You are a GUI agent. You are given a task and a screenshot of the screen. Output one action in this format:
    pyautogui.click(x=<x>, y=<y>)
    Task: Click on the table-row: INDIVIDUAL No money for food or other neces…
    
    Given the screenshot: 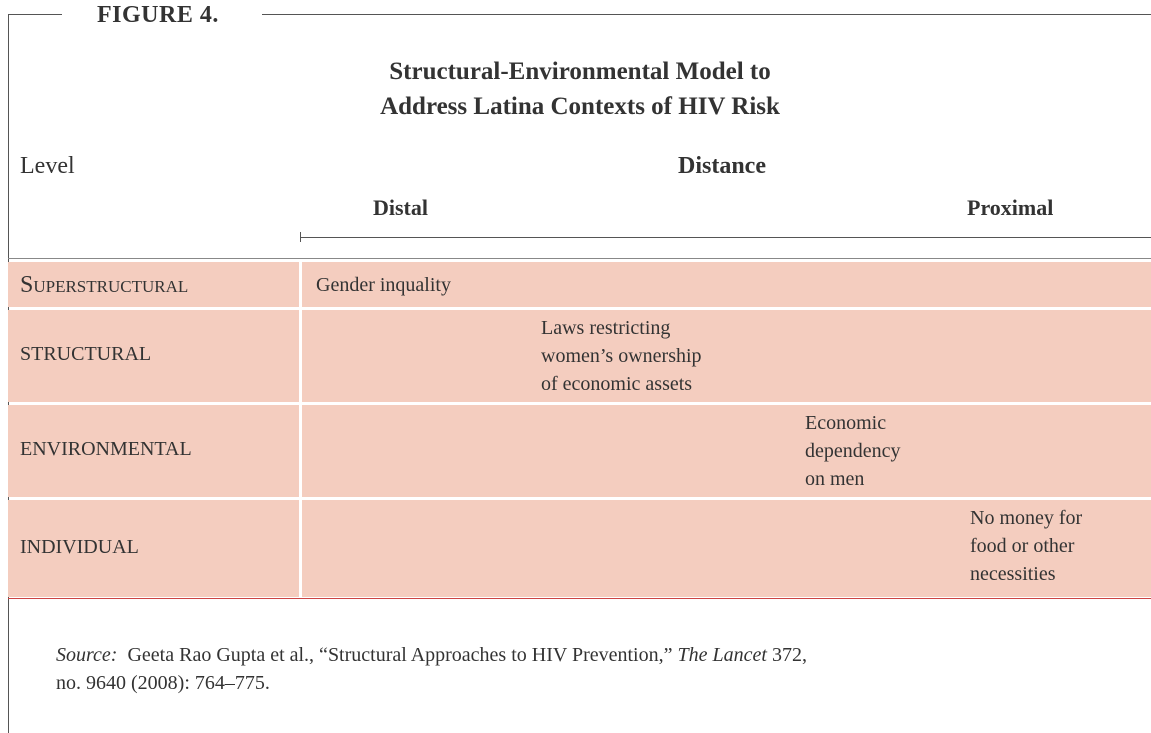 What is the action you would take?
    pyautogui.click(x=579, y=548)
    